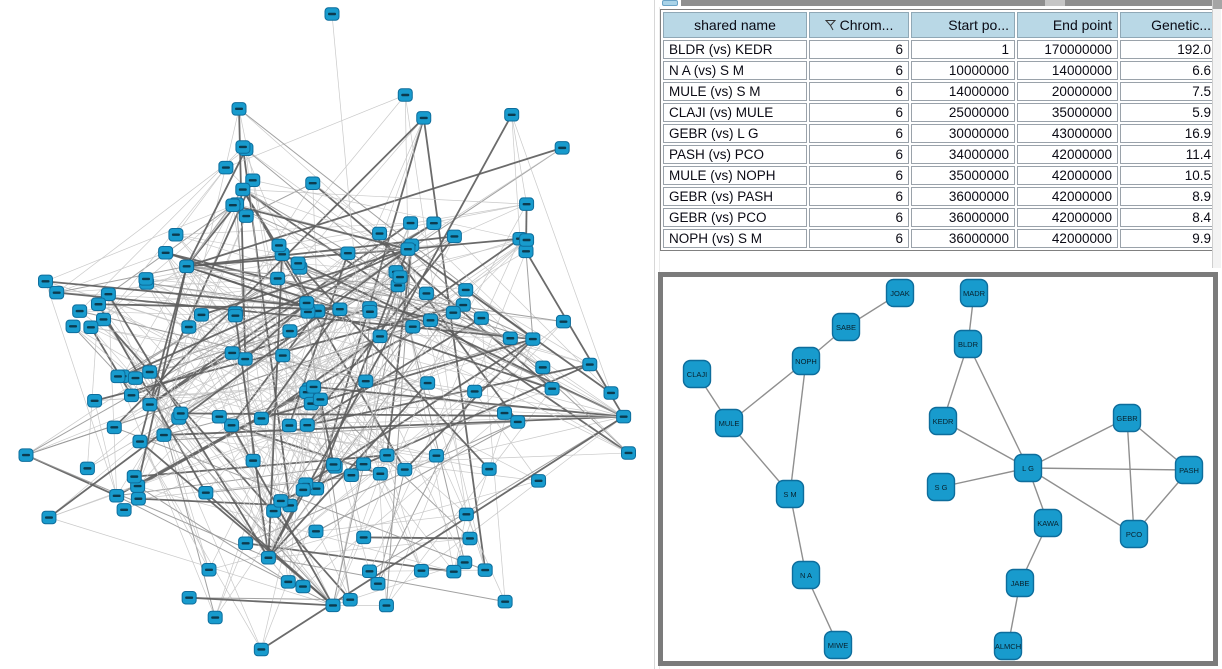 The image size is (1222, 669). I want to click on edge-noph-s-m, so click(798, 427).